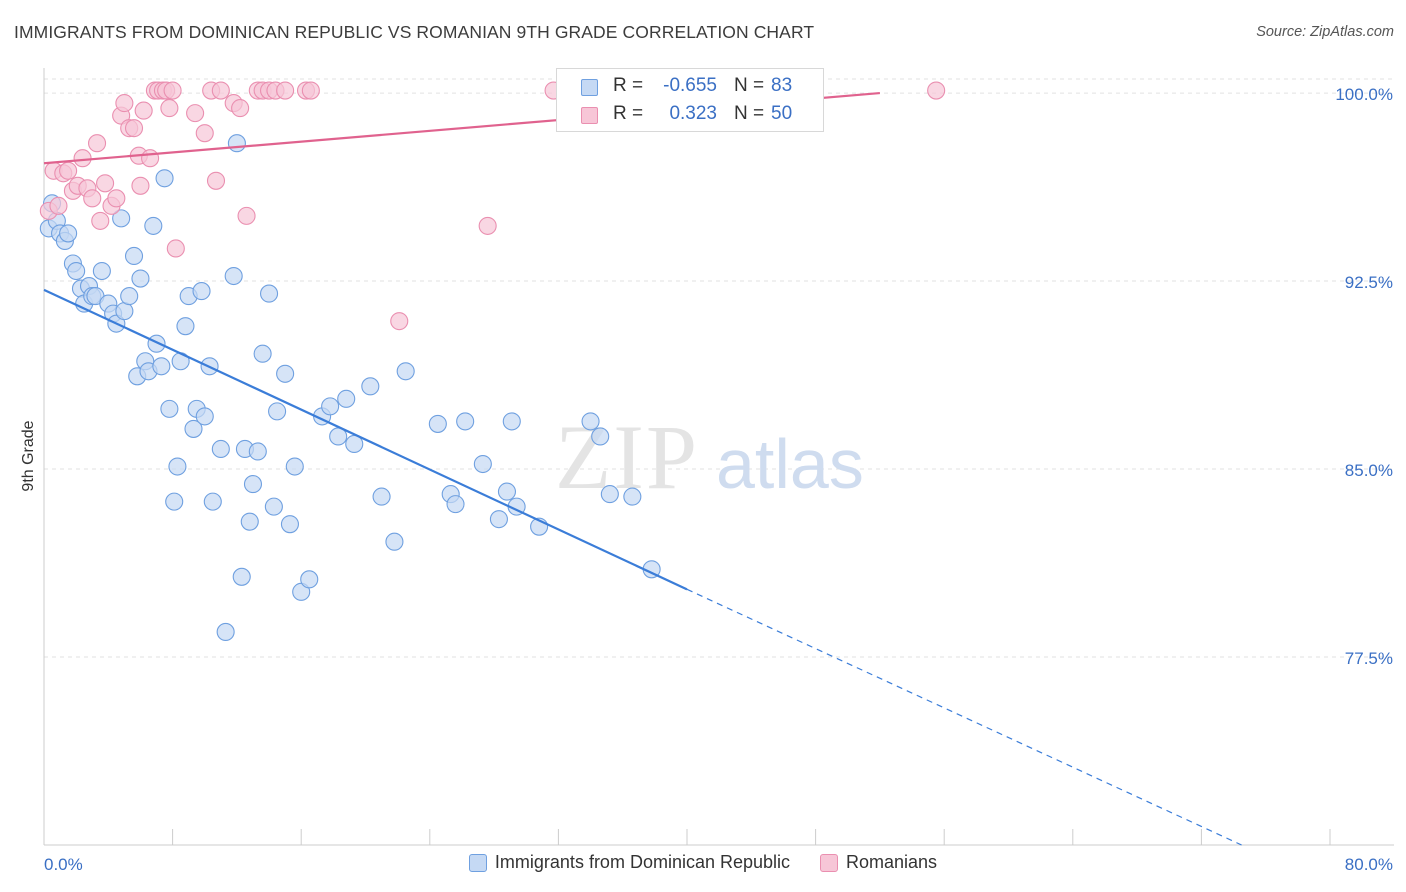  I want to click on stats-row-dominican: R = -0.655 N = 83, so click(690, 87).